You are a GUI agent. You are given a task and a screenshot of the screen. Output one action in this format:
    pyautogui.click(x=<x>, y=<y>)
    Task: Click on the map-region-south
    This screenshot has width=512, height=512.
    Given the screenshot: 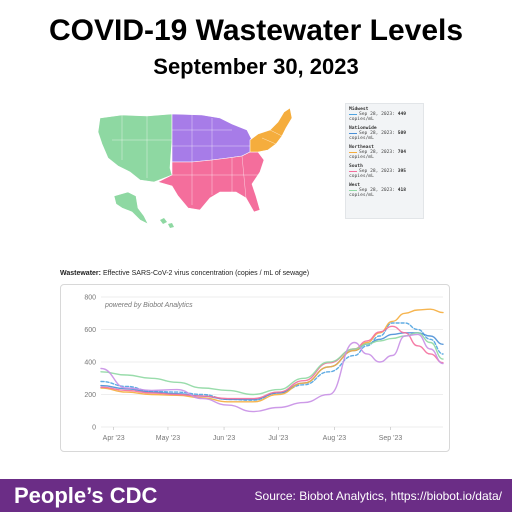 What is the action you would take?
    pyautogui.click(x=211, y=182)
    